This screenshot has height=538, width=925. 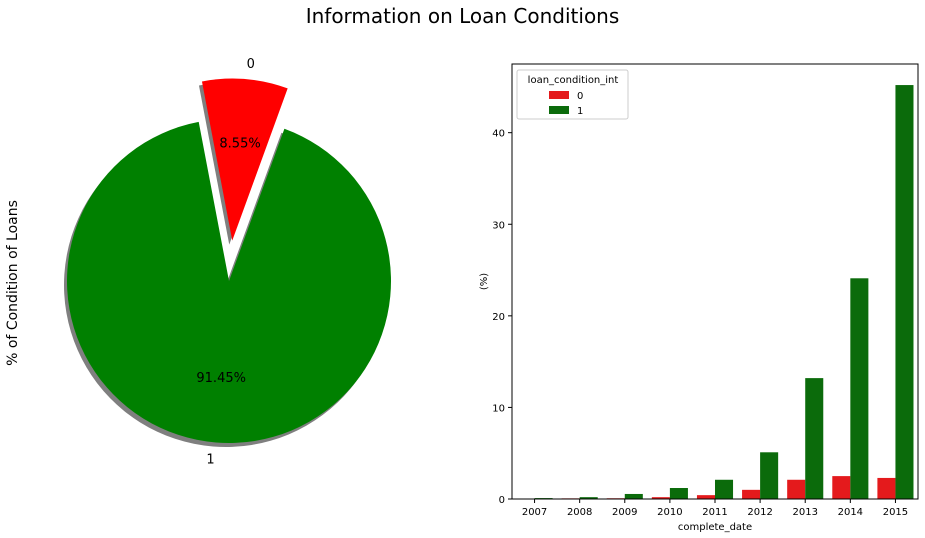 What do you see at coordinates (210, 460) in the screenshot?
I see `pie-label-1: 1` at bounding box center [210, 460].